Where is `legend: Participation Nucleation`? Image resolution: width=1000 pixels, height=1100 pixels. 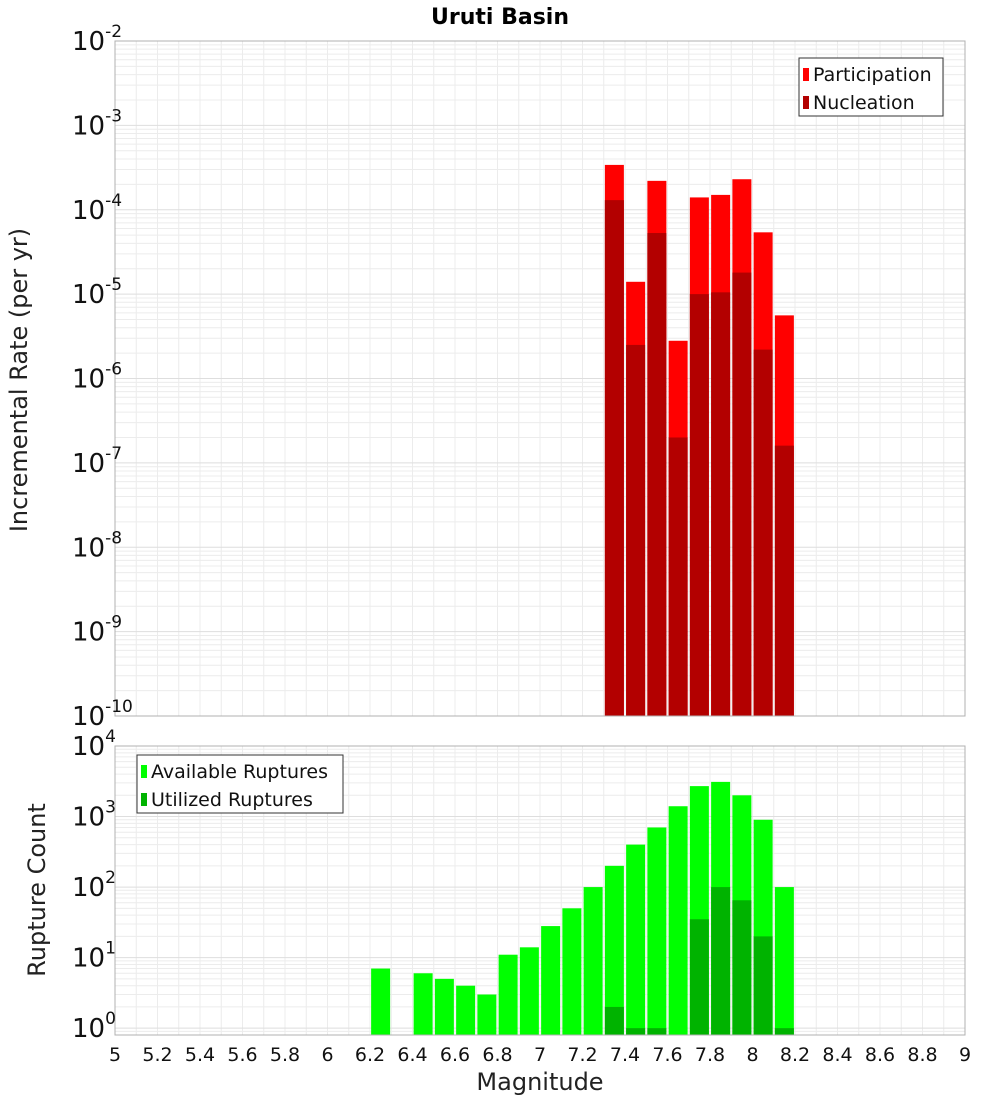 legend: Participation Nucleation is located at coordinates (871, 87).